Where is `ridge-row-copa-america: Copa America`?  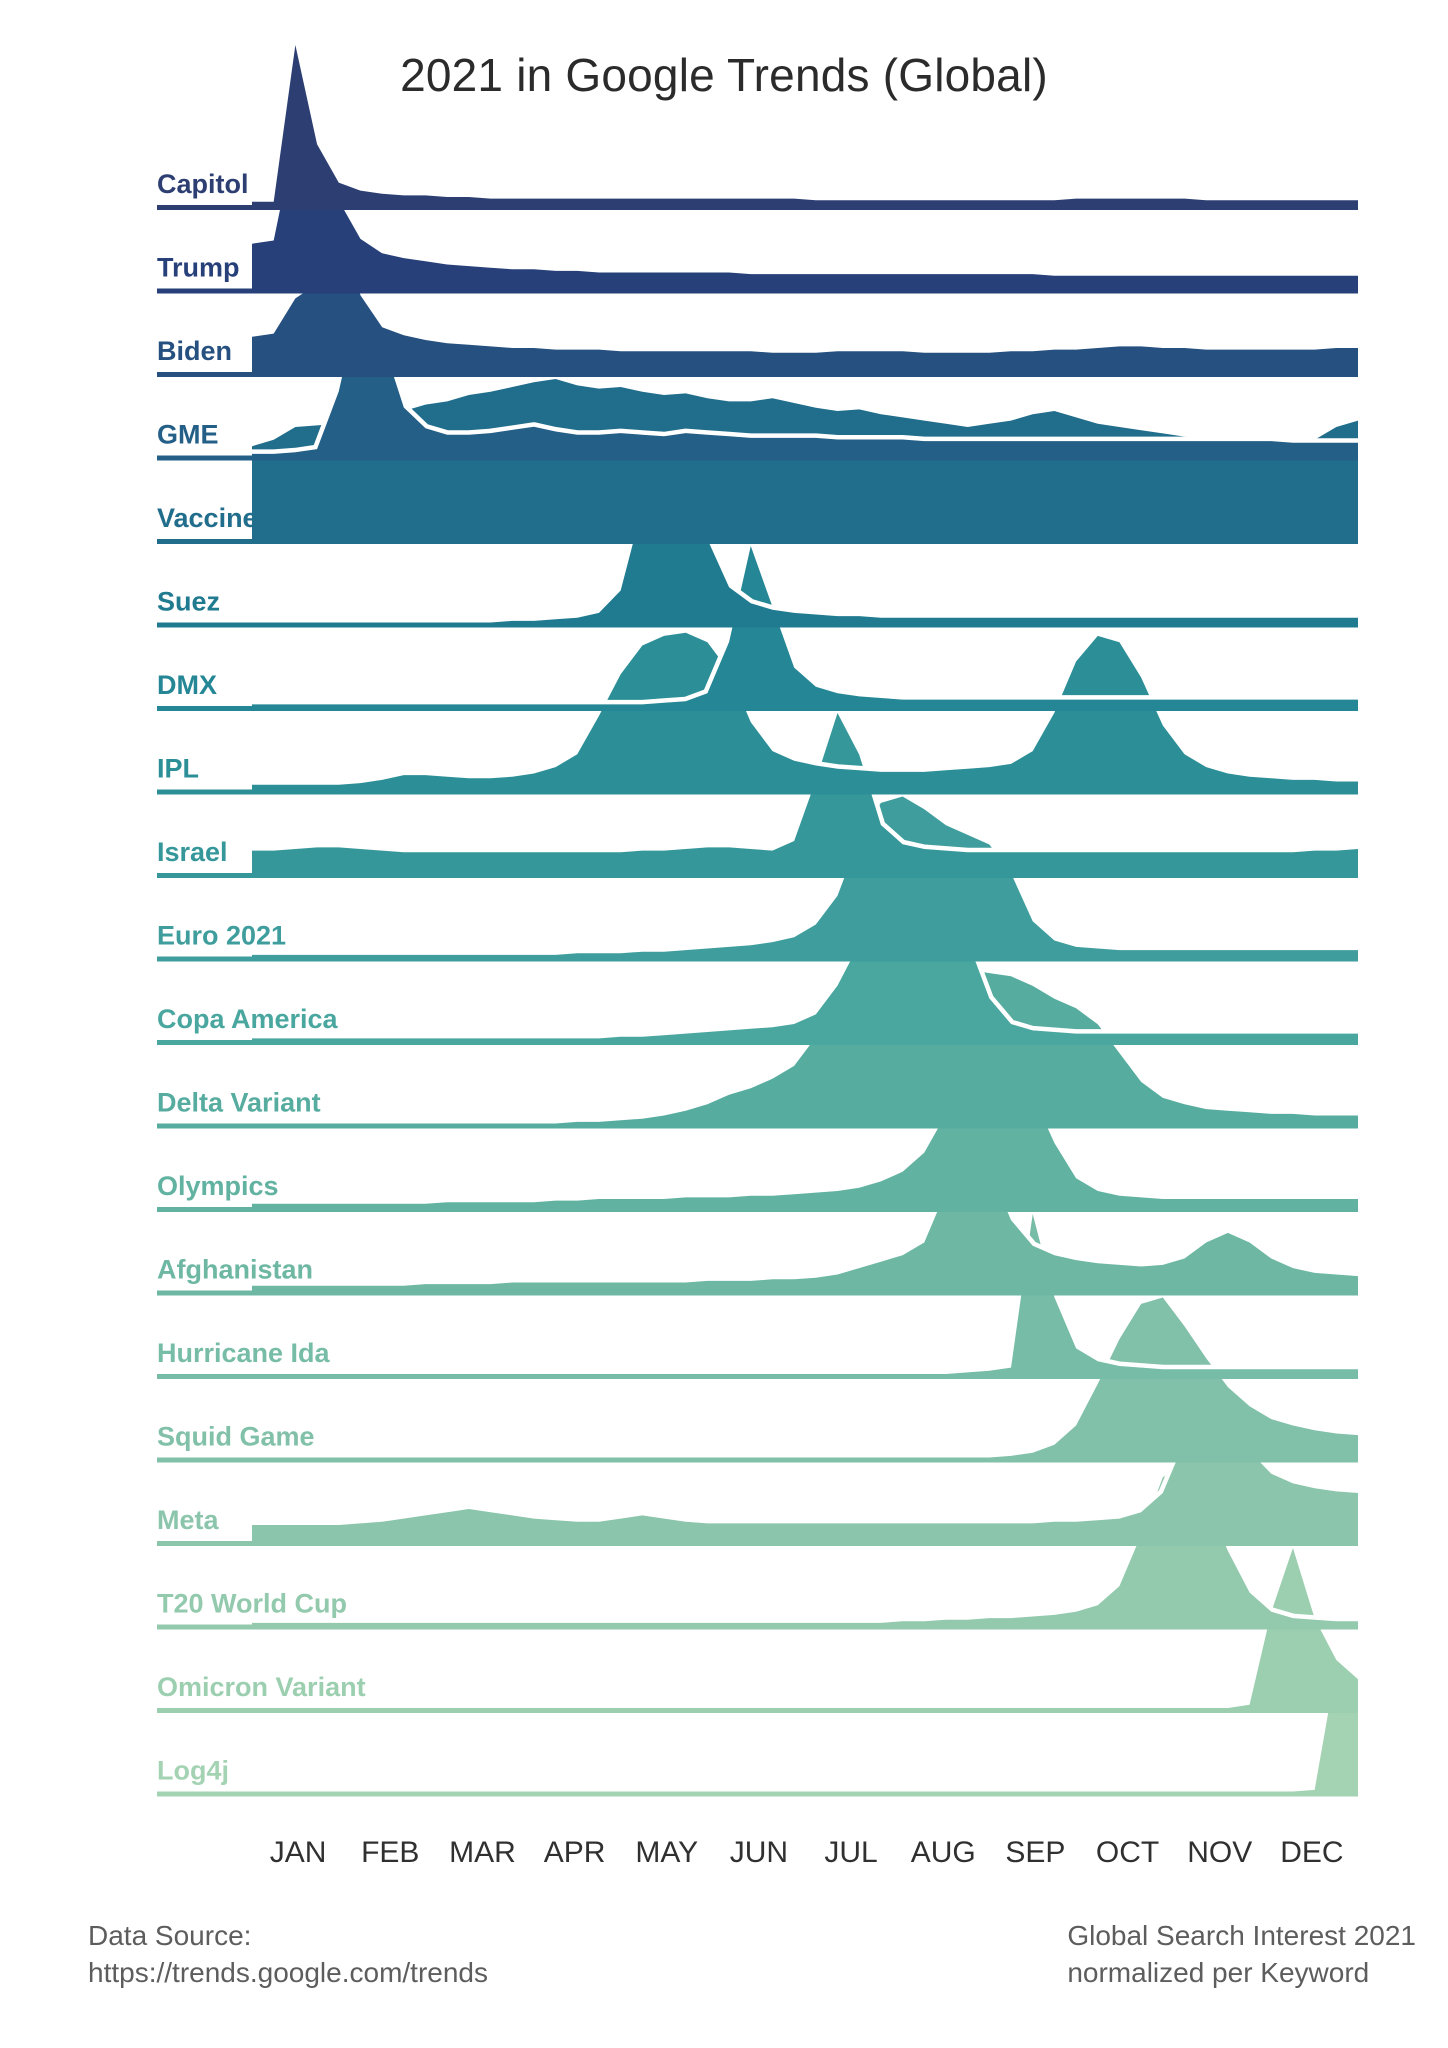
ridge-row-copa-america: Copa America is located at coordinates (760, 960).